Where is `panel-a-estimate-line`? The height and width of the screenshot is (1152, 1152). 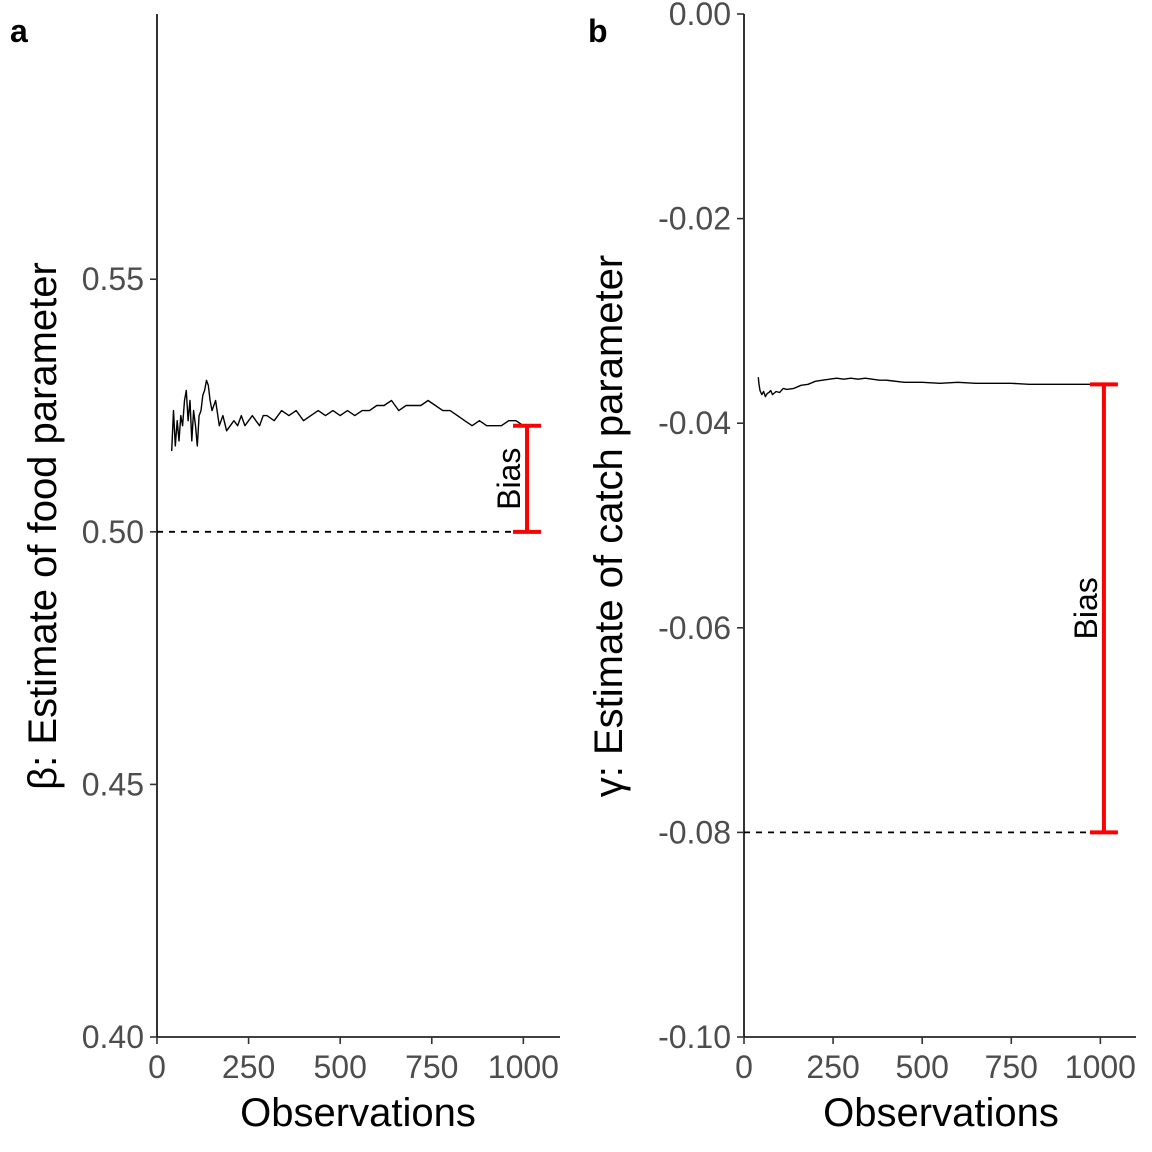 panel-a-estimate-line is located at coordinates (347, 415).